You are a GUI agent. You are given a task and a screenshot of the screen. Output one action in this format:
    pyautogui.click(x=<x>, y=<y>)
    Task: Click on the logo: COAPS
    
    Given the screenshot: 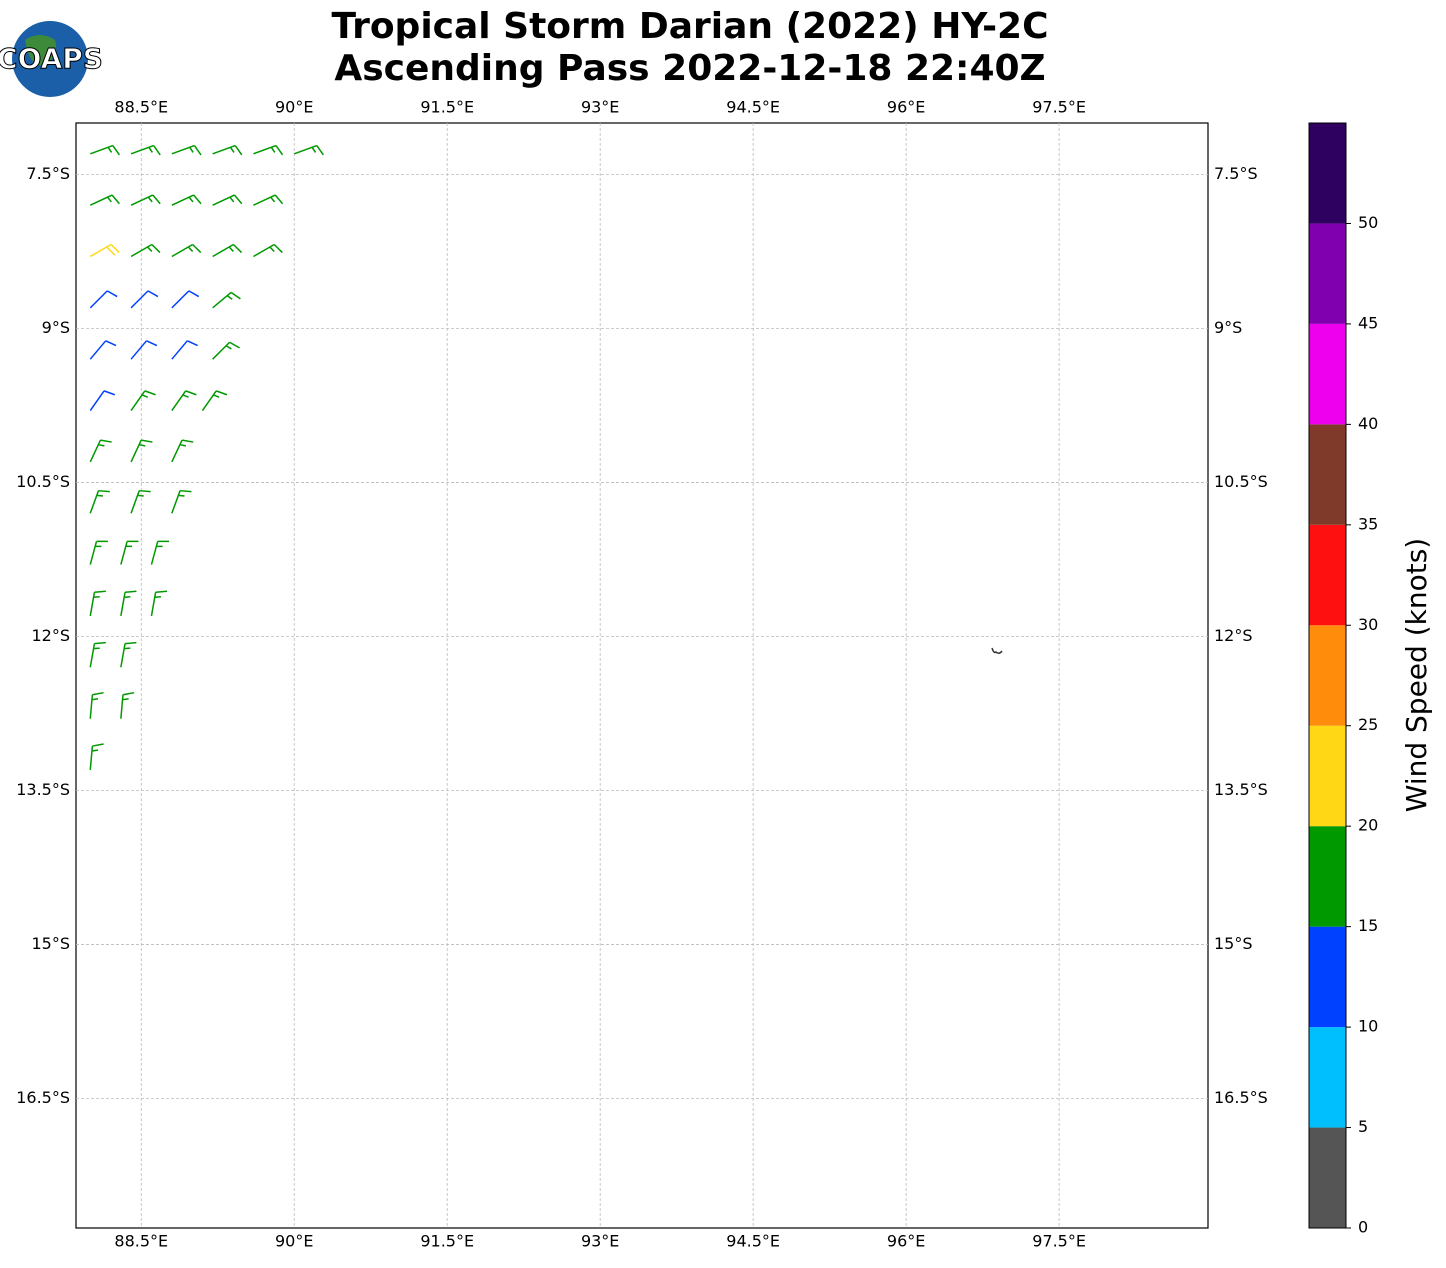 What is the action you would take?
    pyautogui.click(x=51, y=59)
    